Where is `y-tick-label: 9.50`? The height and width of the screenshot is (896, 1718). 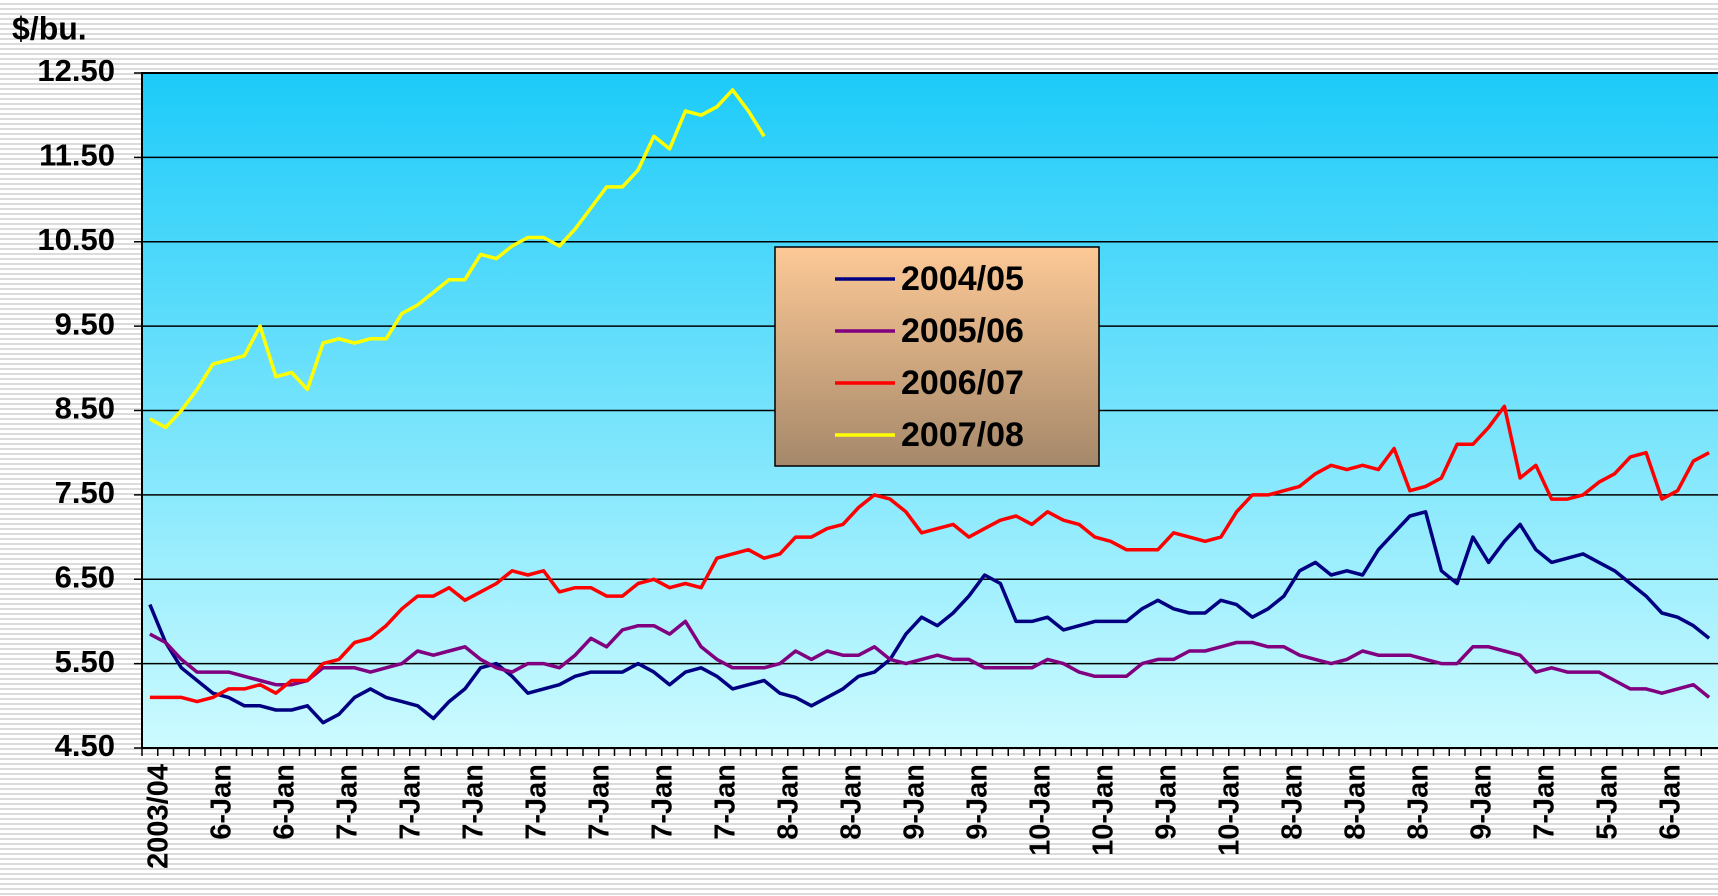
y-tick-label: 9.50 is located at coordinates (85, 323).